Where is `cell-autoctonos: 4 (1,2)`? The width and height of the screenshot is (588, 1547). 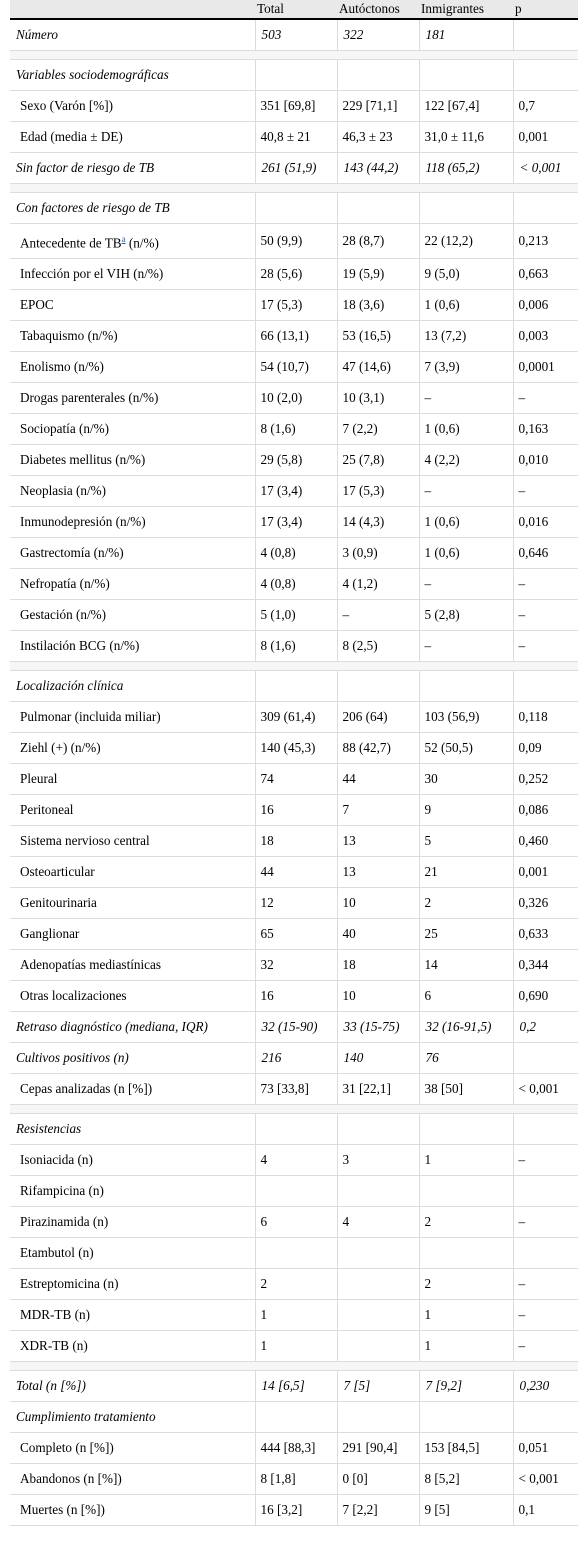
cell-autoctonos: 4 (1,2) is located at coordinates (378, 584).